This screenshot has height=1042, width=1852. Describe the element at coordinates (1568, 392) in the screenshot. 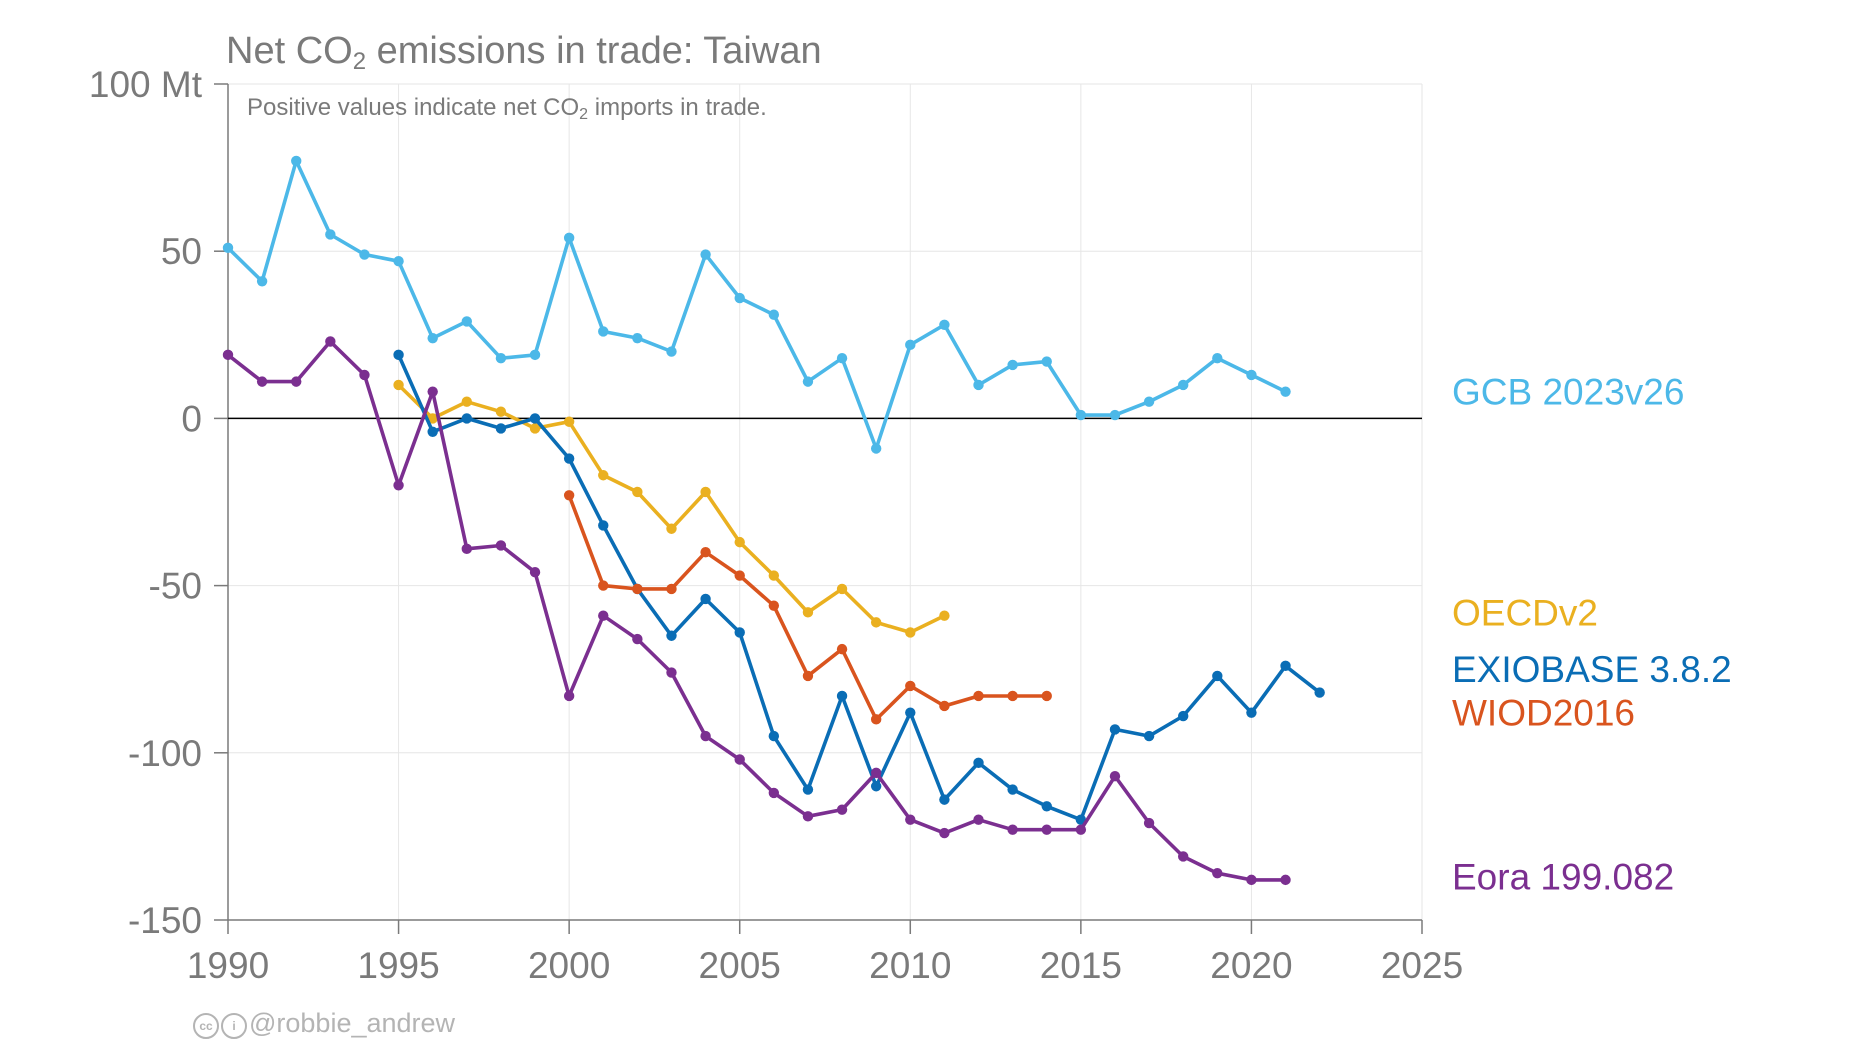

I see `series-label: GCB 2023v26` at that location.